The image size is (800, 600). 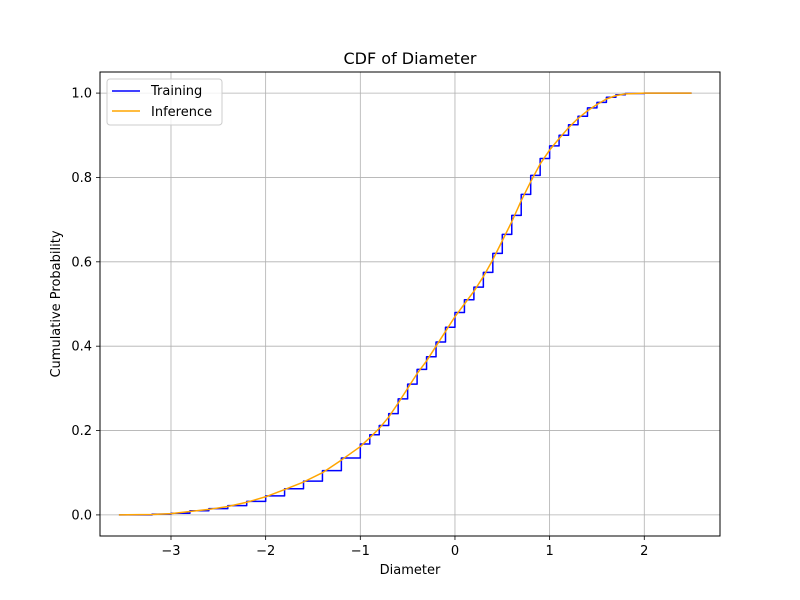 I want to click on chart-title: CDF of Diameter, so click(x=410, y=58).